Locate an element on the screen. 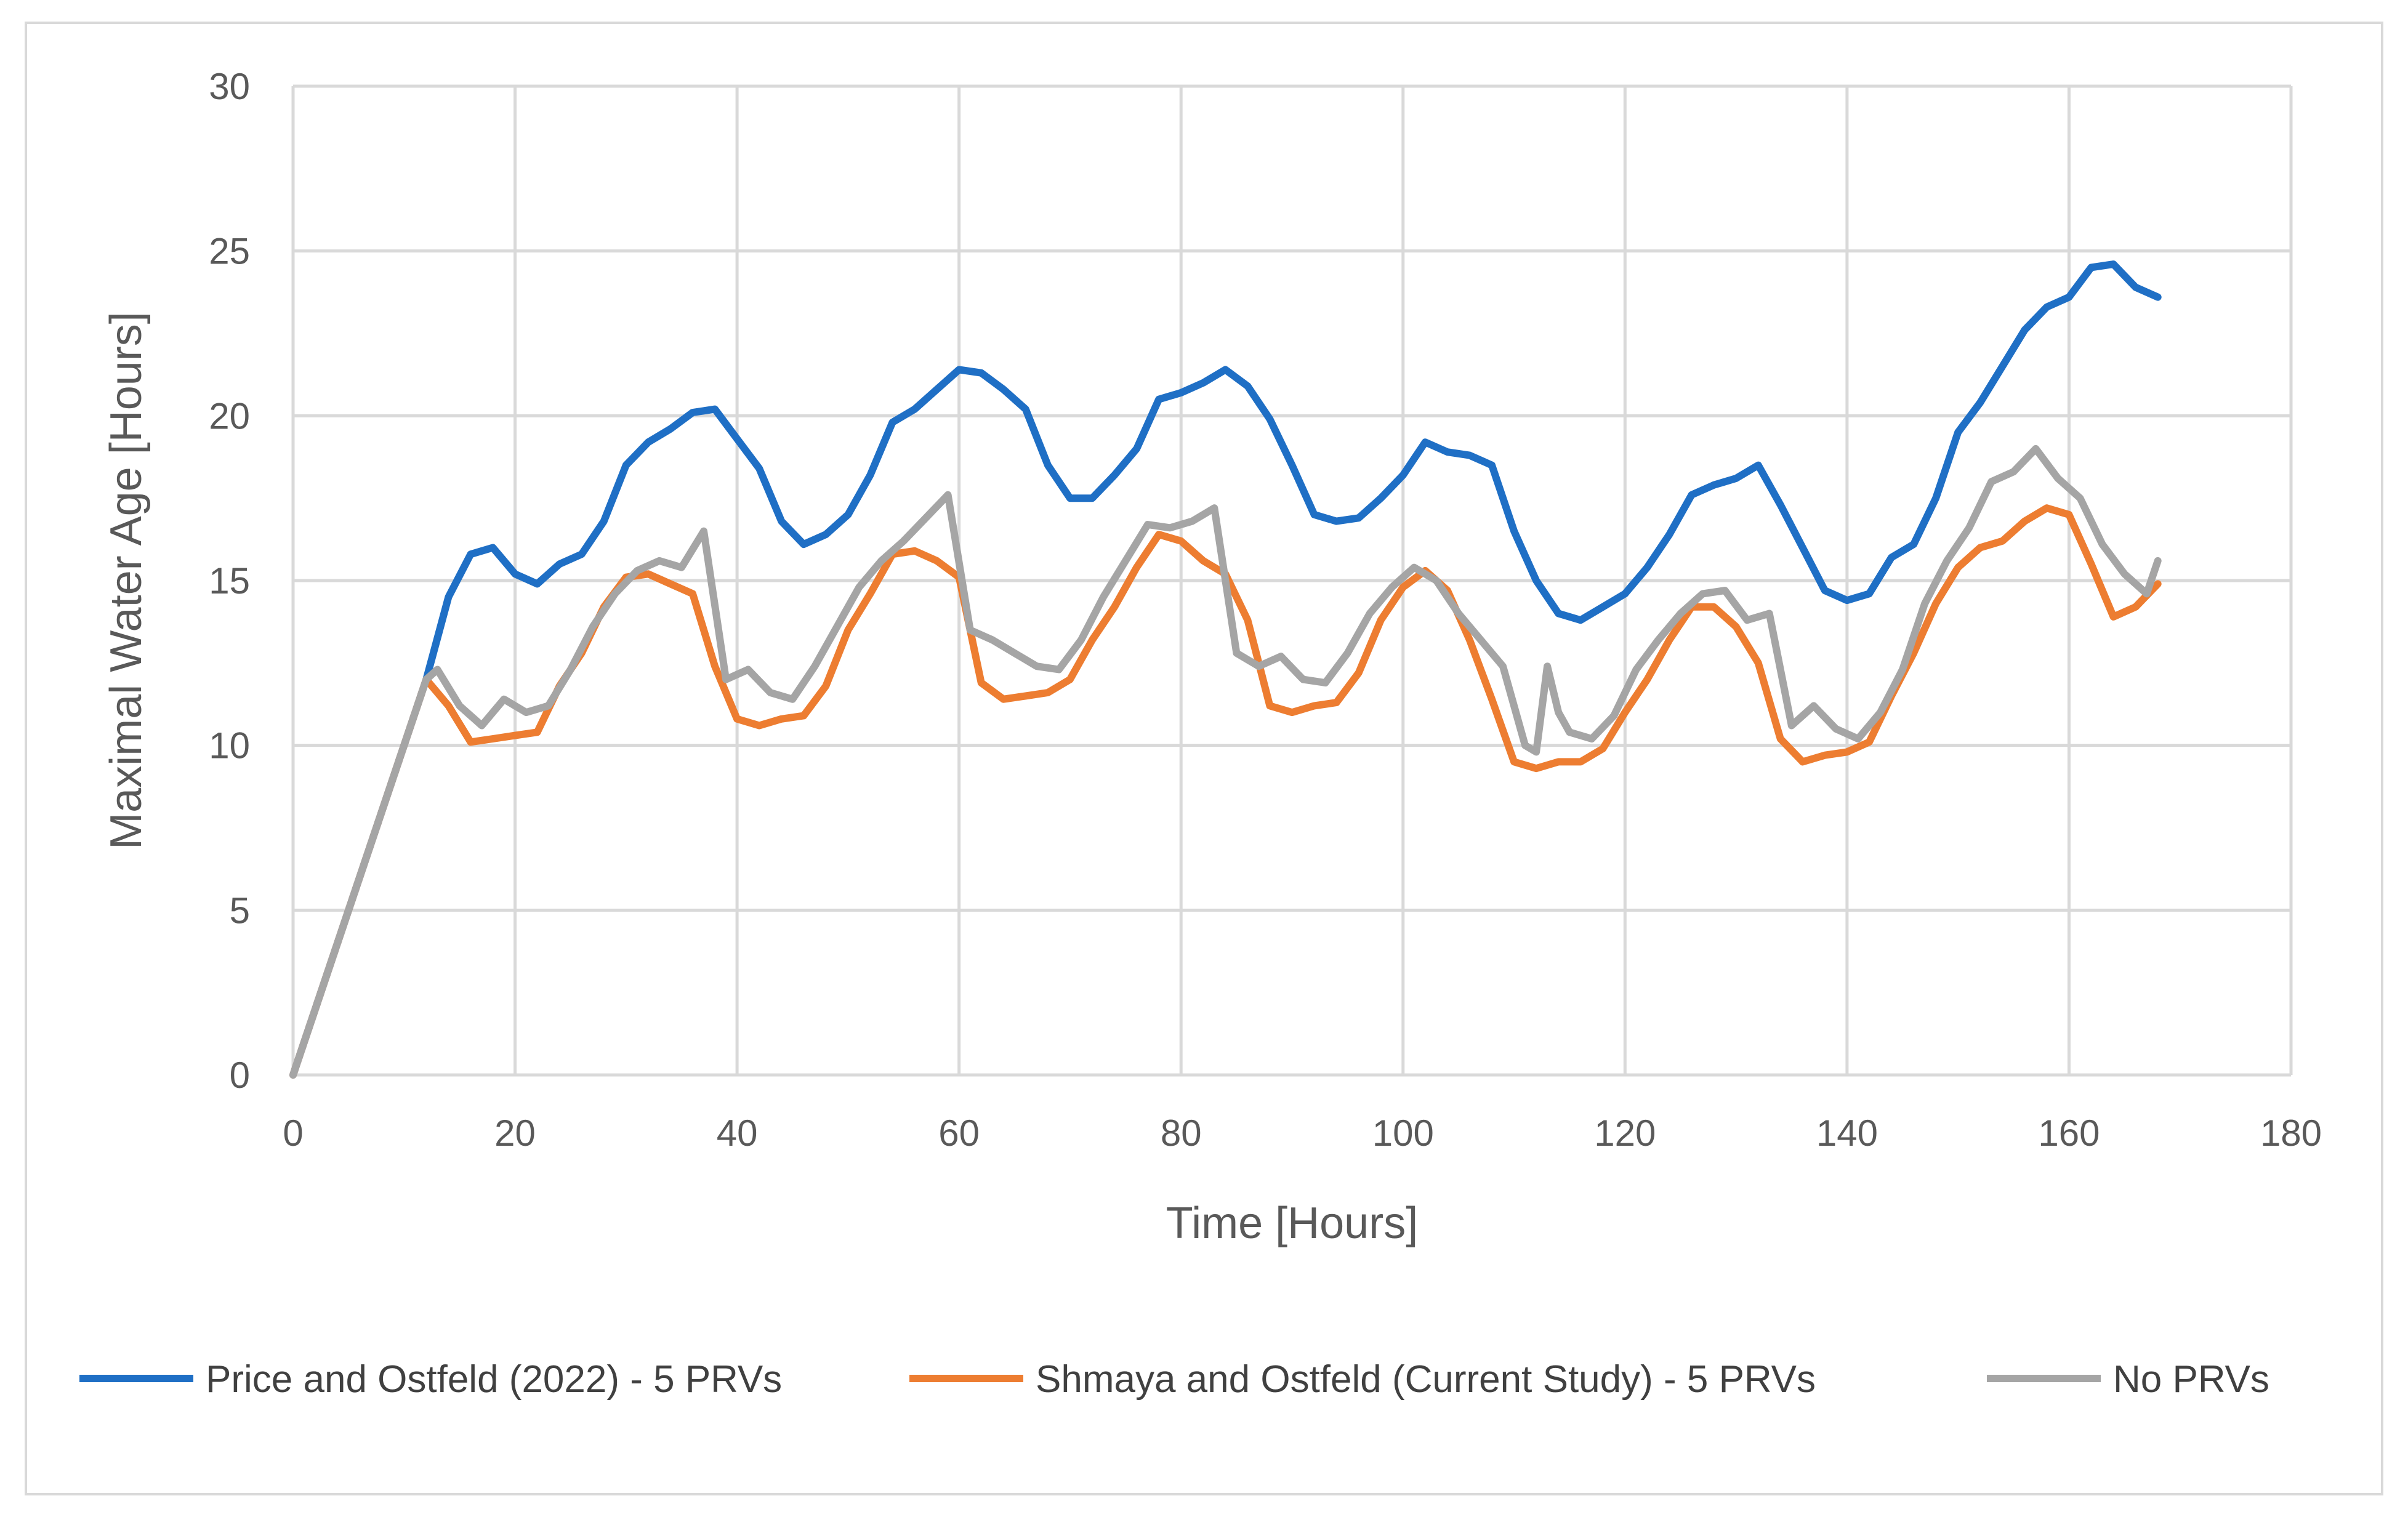 This screenshot has width=2408, height=1517. x-tick-label: 20 is located at coordinates (515, 1133).